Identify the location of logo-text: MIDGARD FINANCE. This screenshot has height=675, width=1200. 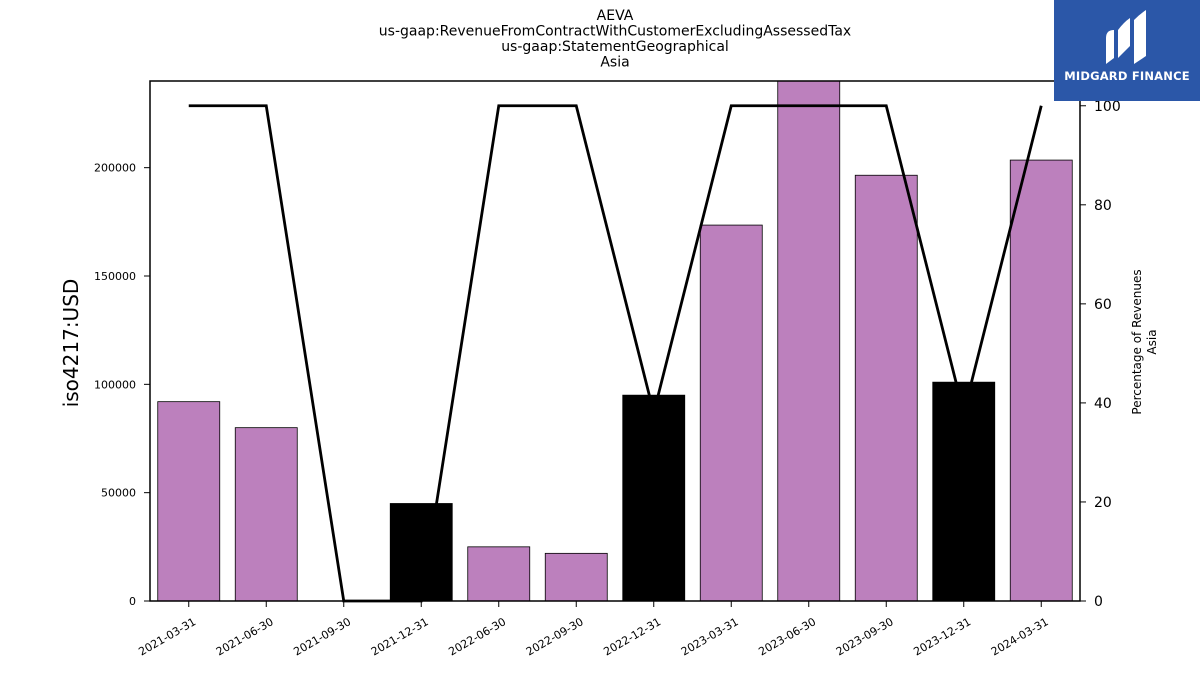
(1127, 76).